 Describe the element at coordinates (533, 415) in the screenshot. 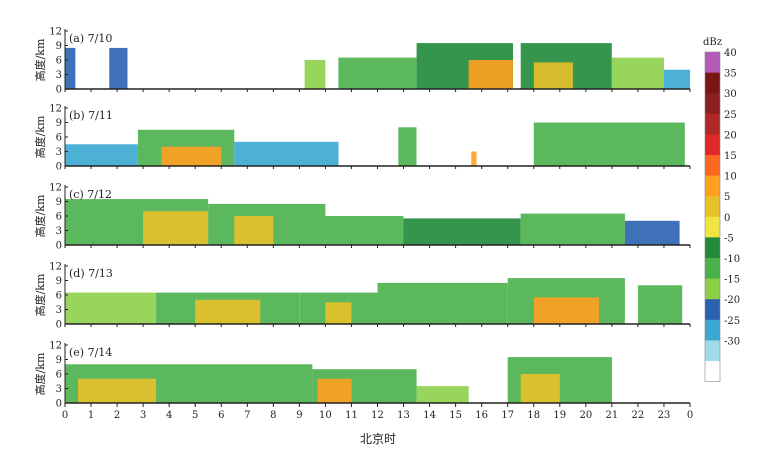

I see `x-tick-label: 18` at that location.